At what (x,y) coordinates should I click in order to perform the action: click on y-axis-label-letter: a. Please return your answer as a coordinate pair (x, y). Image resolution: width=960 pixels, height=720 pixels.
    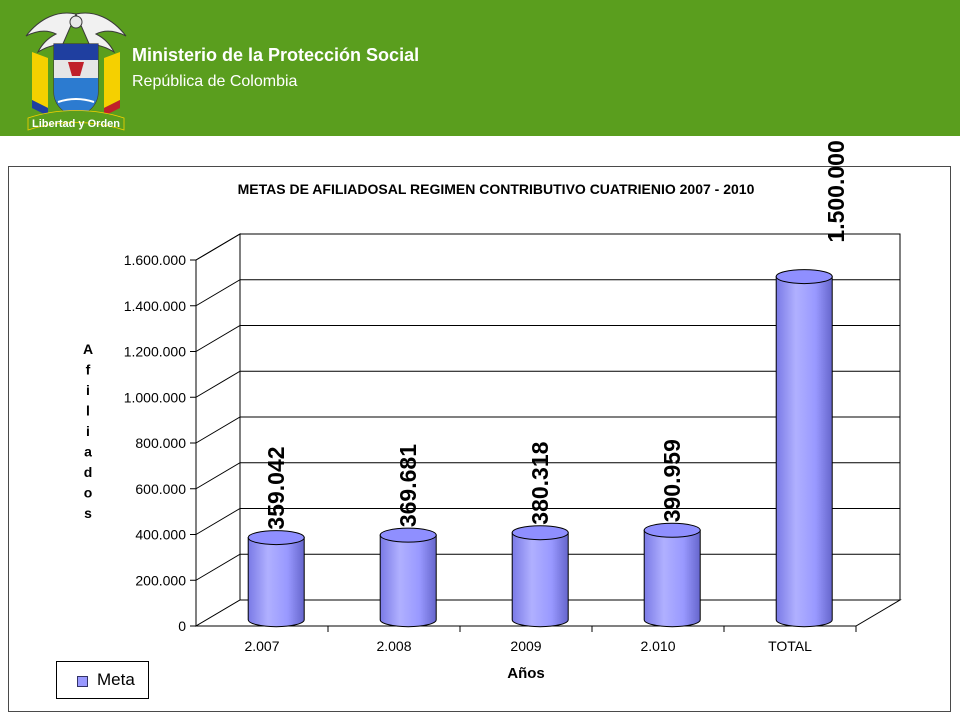
    Looking at the image, I should click on (88, 452).